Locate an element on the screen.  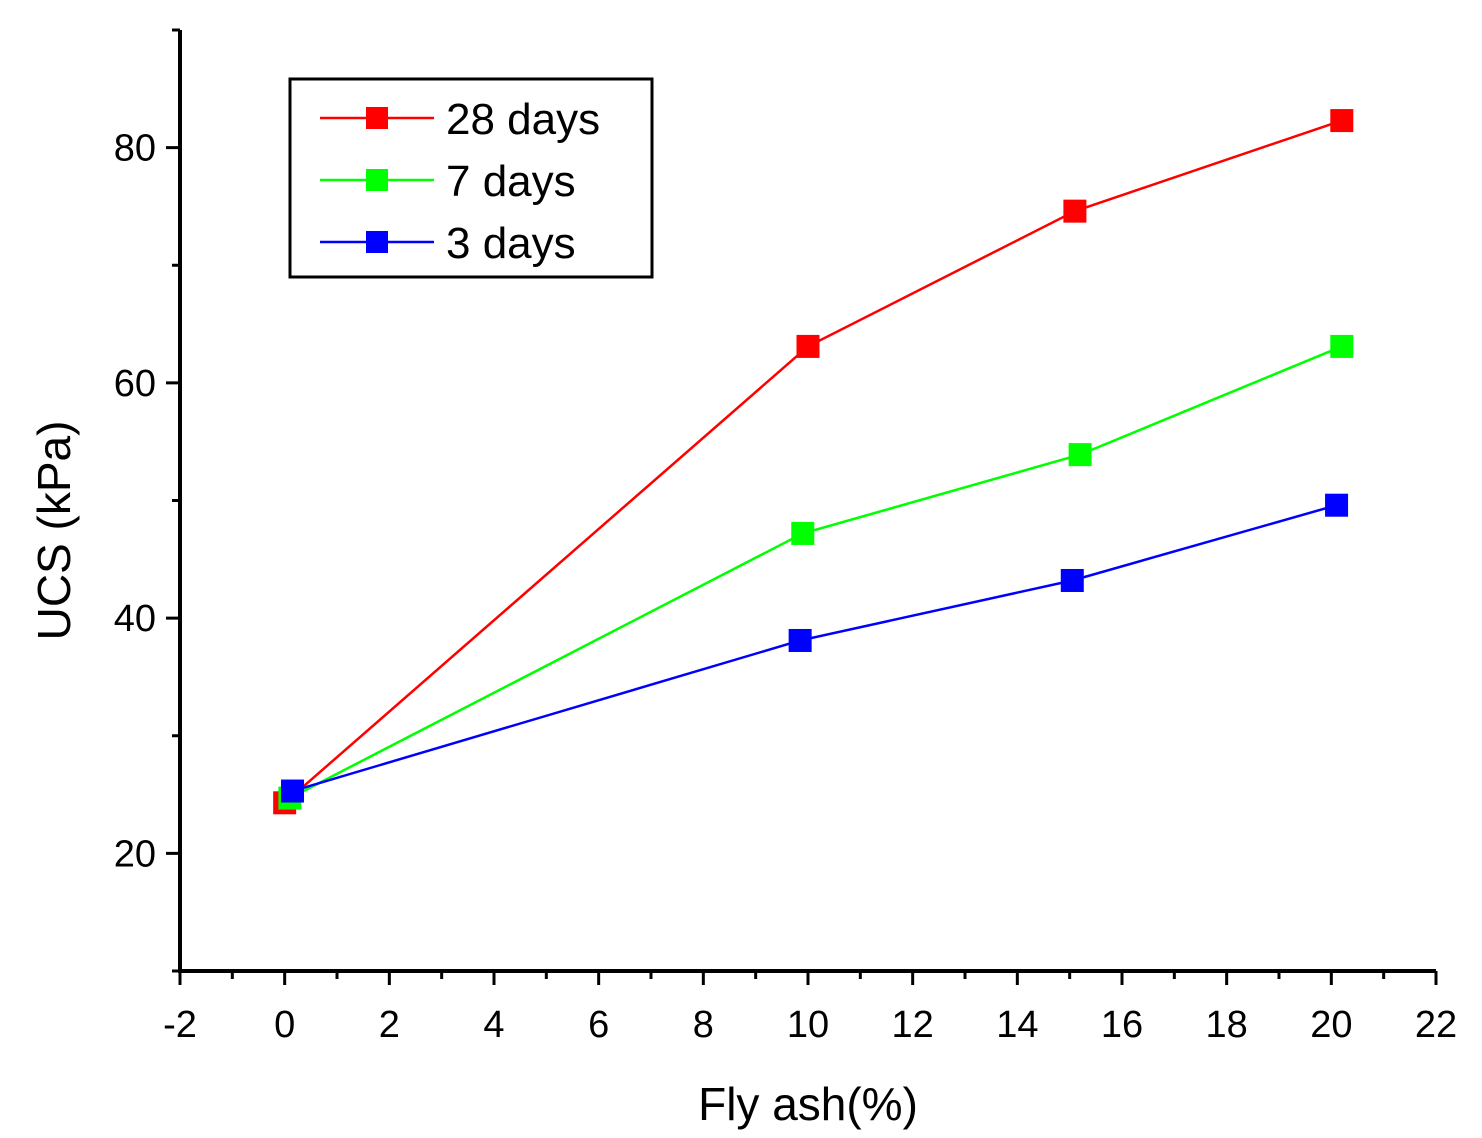
x-tick-label: 4 is located at coordinates (493, 1025).